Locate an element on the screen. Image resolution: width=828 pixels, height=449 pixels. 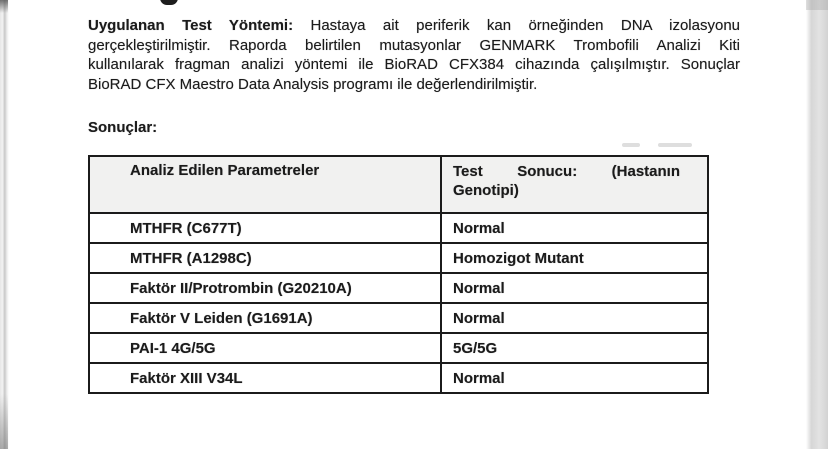
table-row: MTHFR (A1298C) Homozigot Mutant is located at coordinates (398, 258).